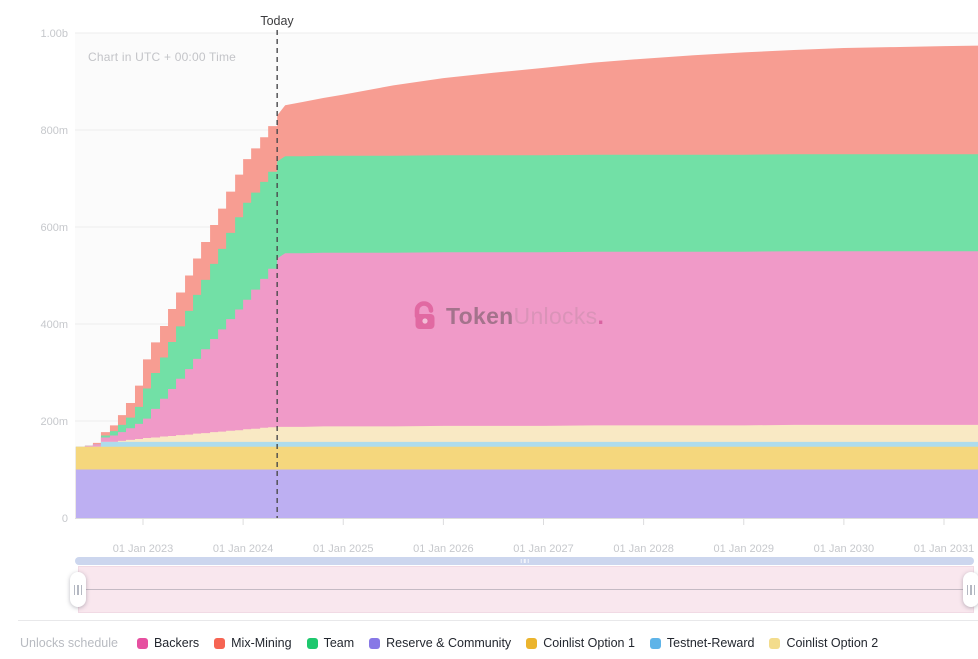 The width and height of the screenshot is (978, 659). What do you see at coordinates (589, 643) in the screenshot?
I see `legend-label: Coinlist Option 1` at bounding box center [589, 643].